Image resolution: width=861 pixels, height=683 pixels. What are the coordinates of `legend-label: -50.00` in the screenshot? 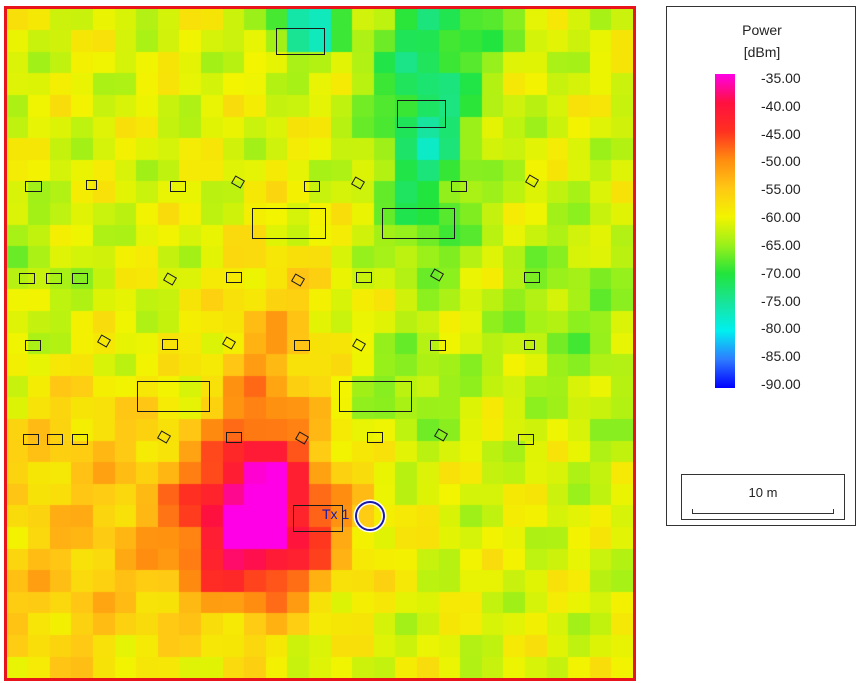 It's located at (781, 161).